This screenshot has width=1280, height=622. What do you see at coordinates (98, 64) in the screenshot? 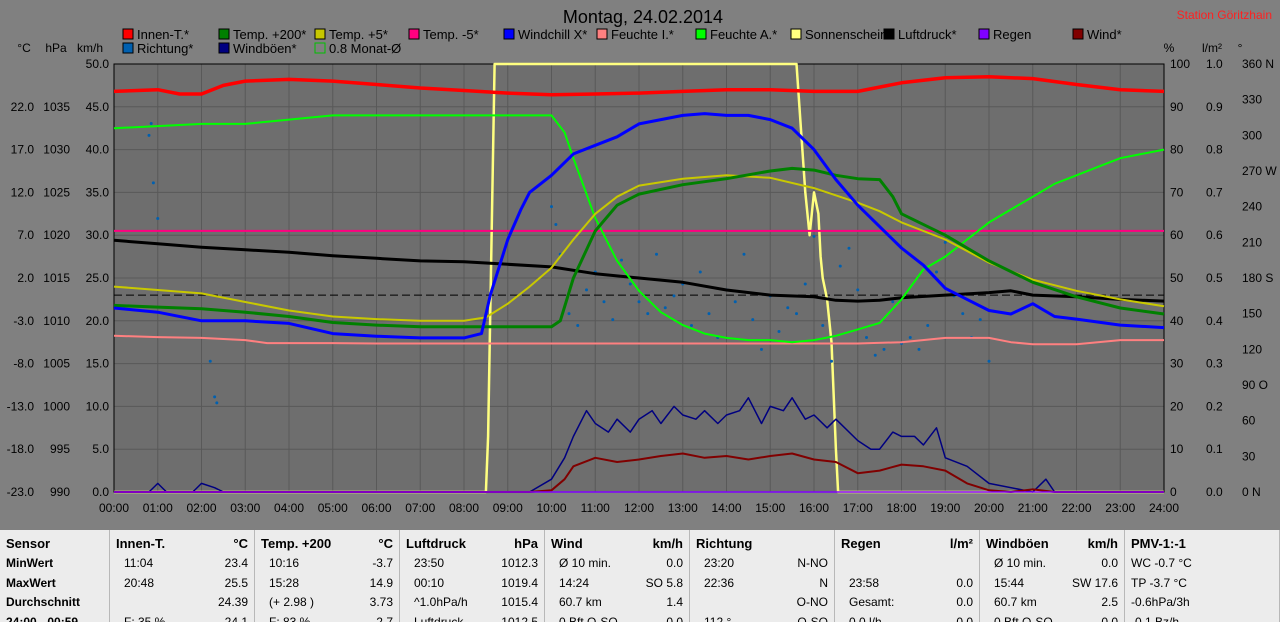
I see `wind-tick-label: 50.0` at bounding box center [98, 64].